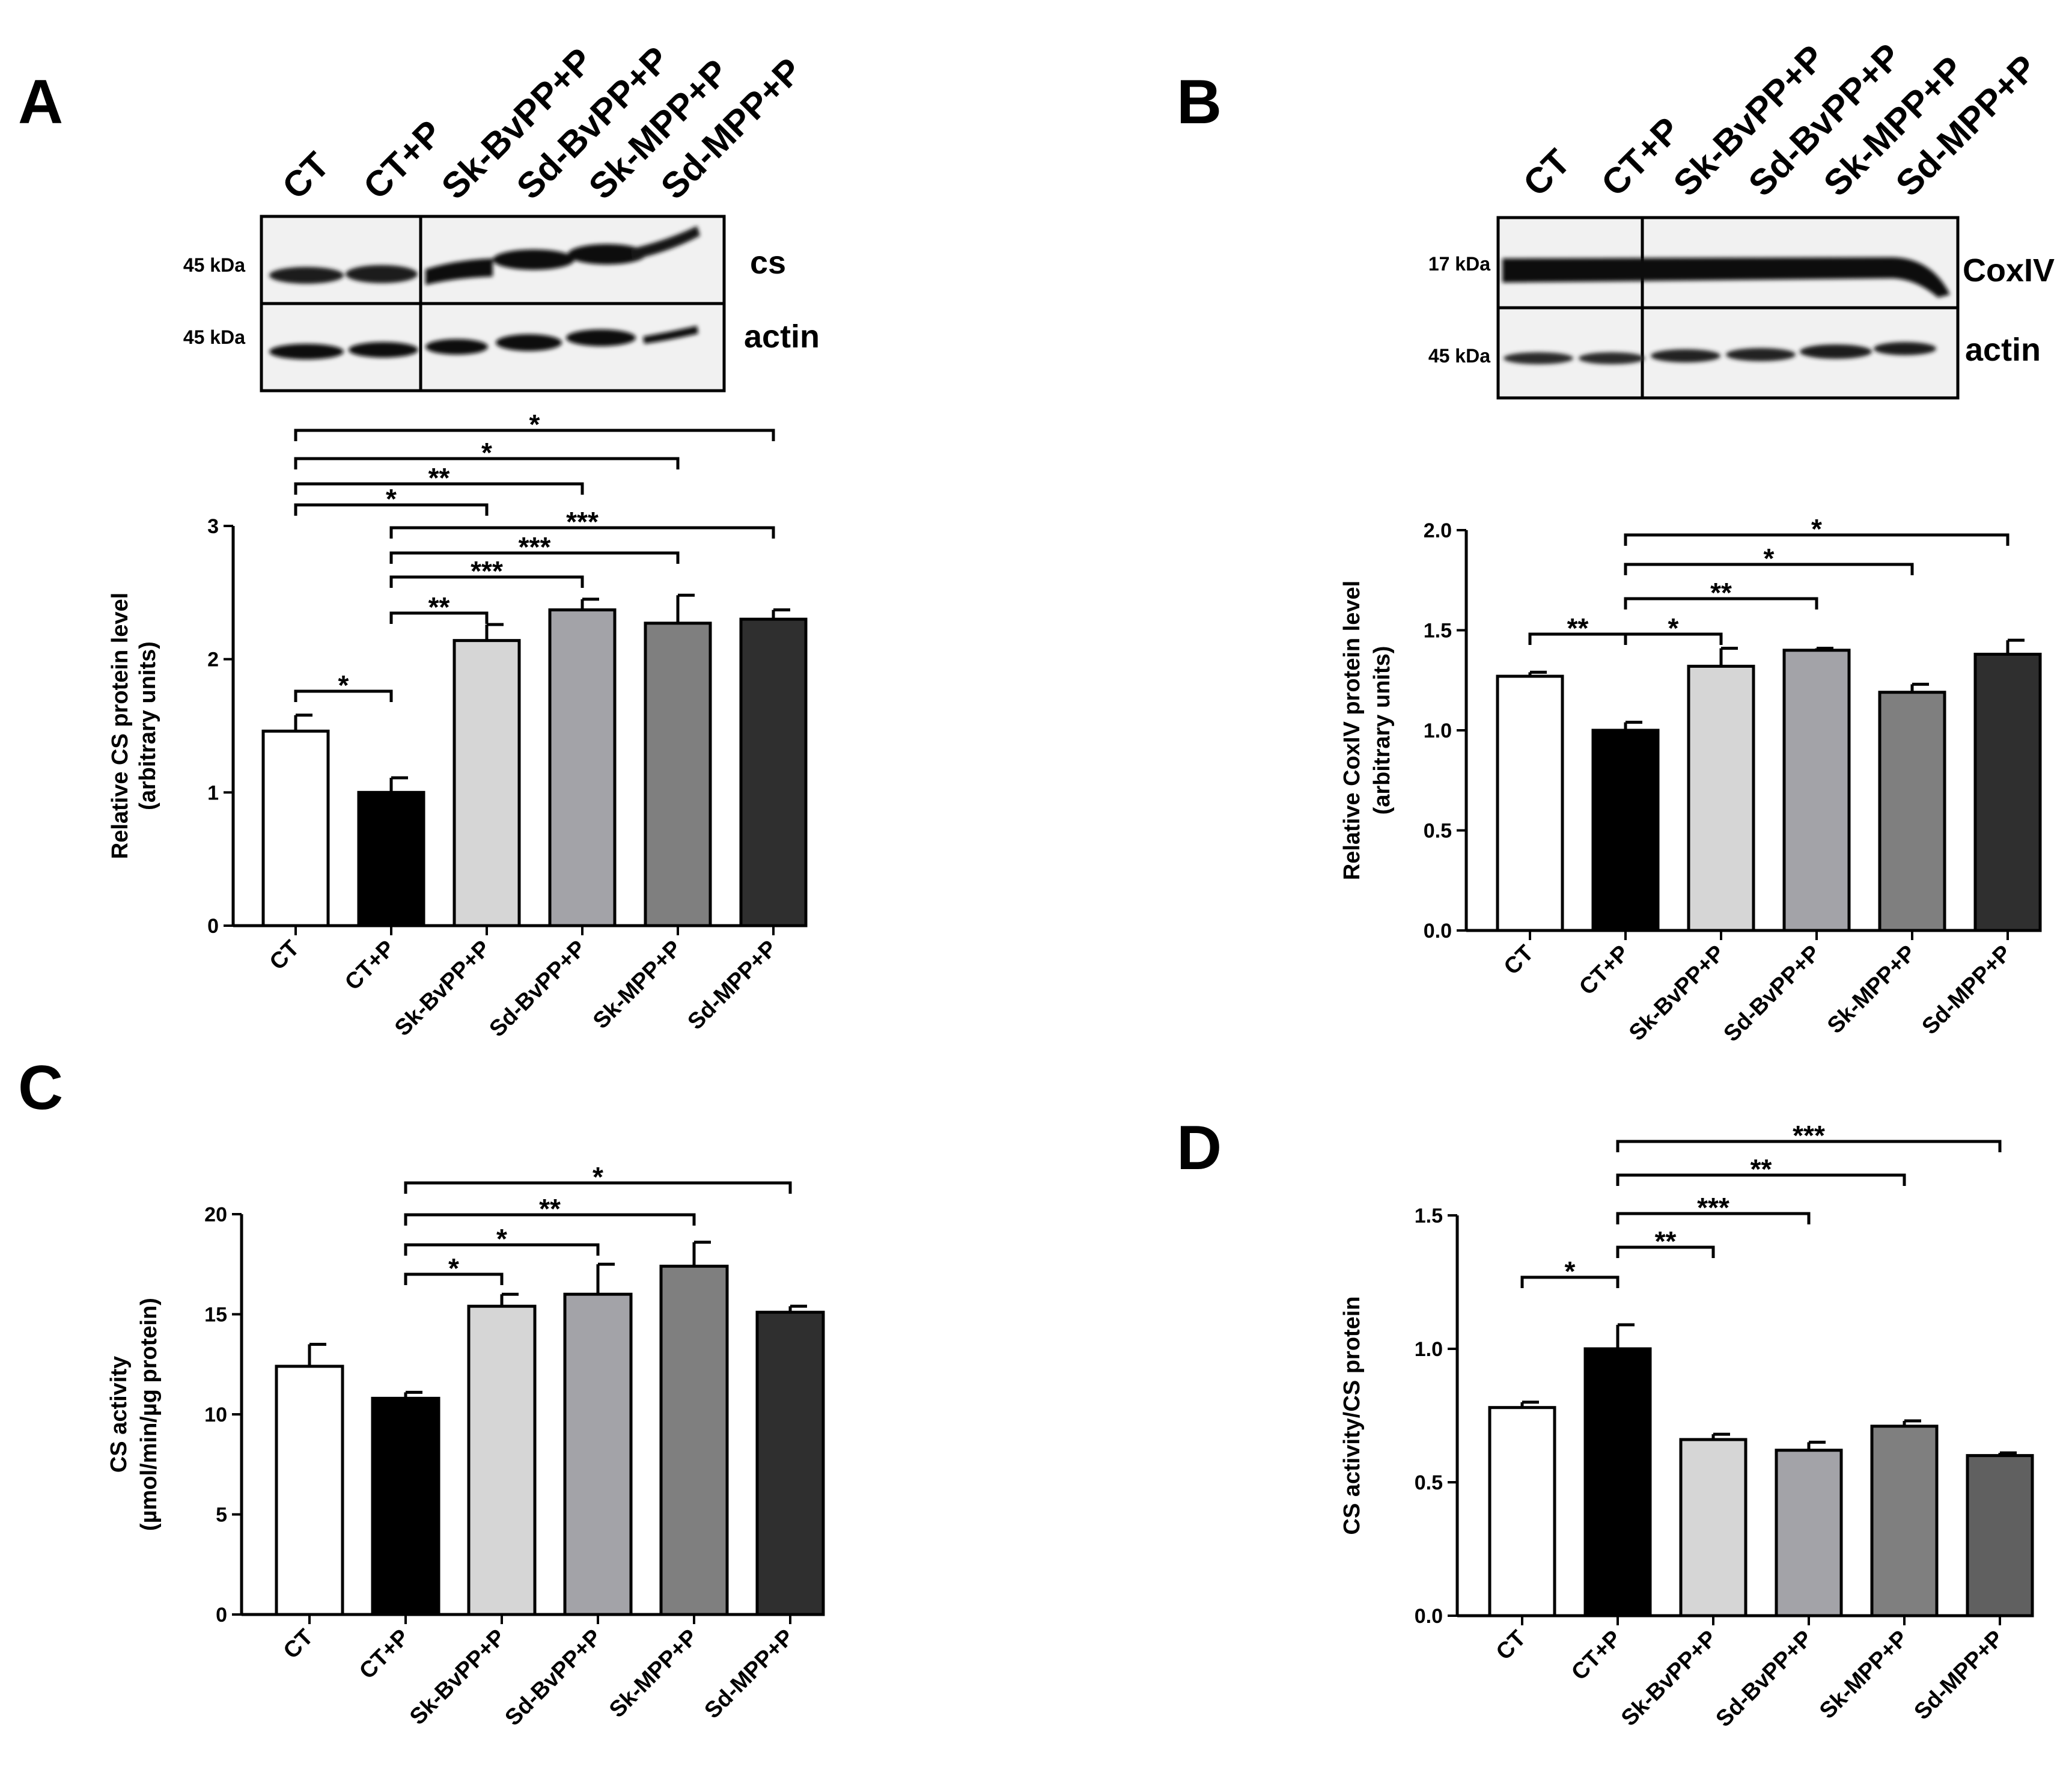 This screenshot has width=2072, height=1781. What do you see at coordinates (119, 1414) in the screenshot?
I see `y-axis-label: CS activity` at bounding box center [119, 1414].